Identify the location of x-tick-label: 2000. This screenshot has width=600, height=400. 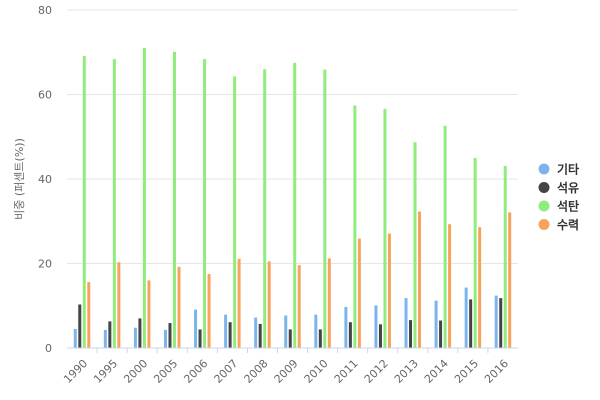
(135, 371).